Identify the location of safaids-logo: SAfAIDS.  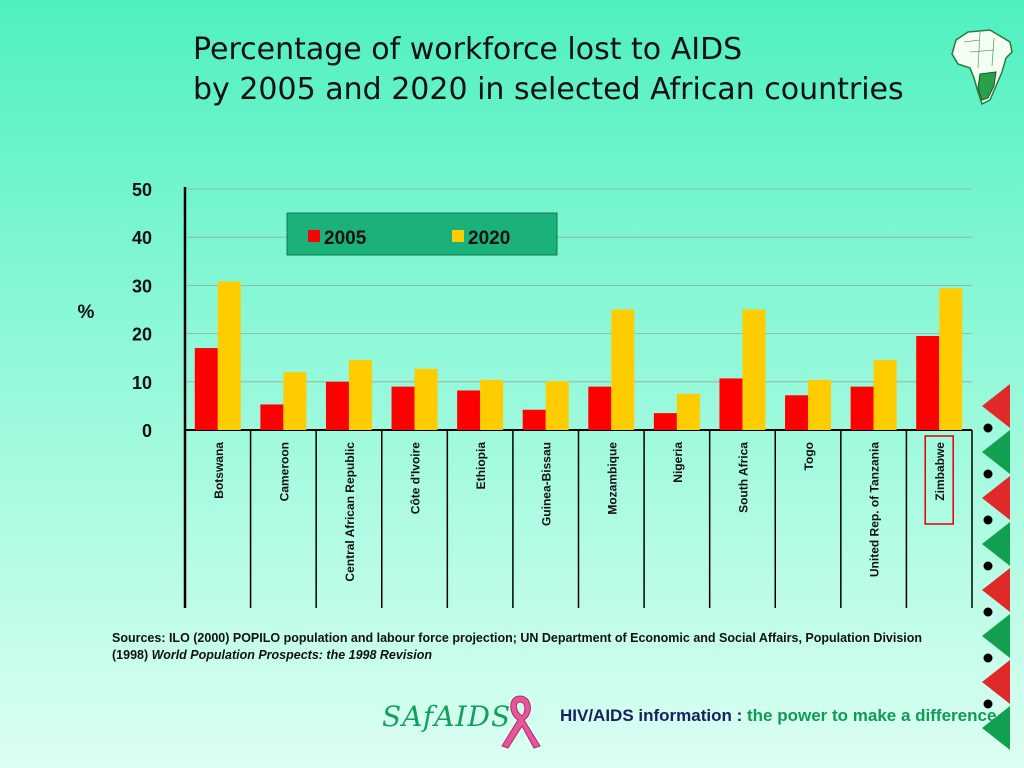
(447, 716).